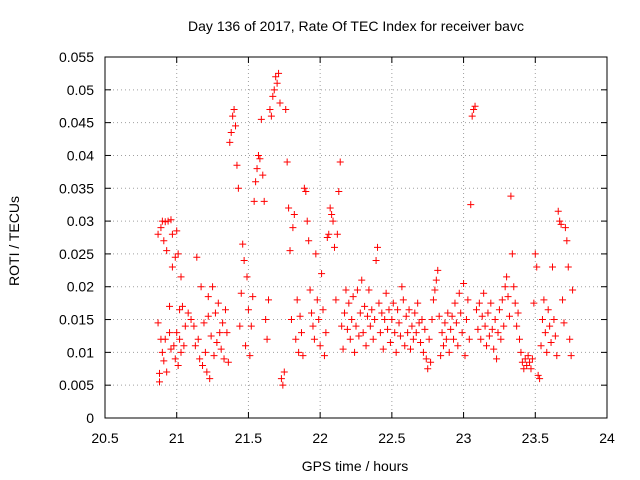 The image size is (640, 480). I want to click on y-tick-label: 0.04, so click(80, 155).